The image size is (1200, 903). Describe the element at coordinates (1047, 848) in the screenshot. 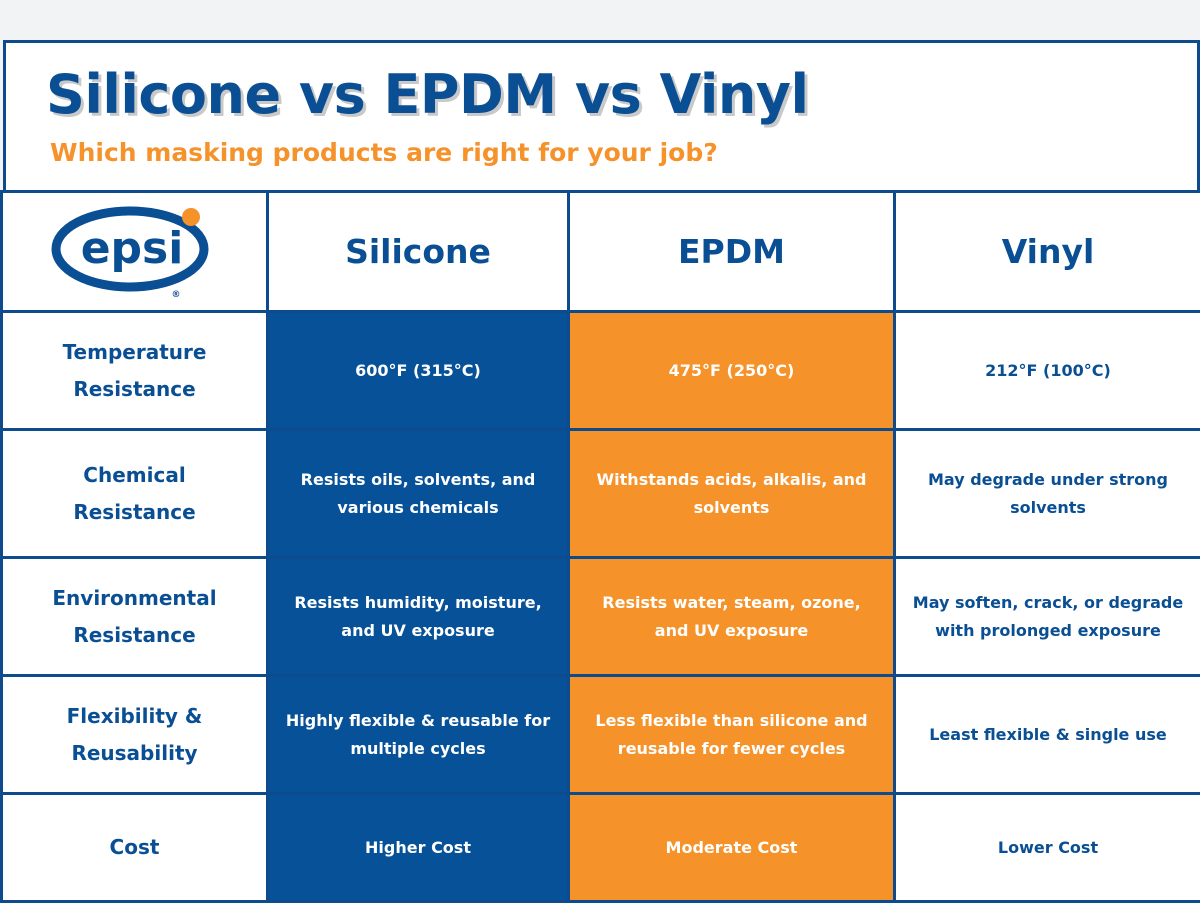

I see `cell-vinyl: Lower Cost` at that location.